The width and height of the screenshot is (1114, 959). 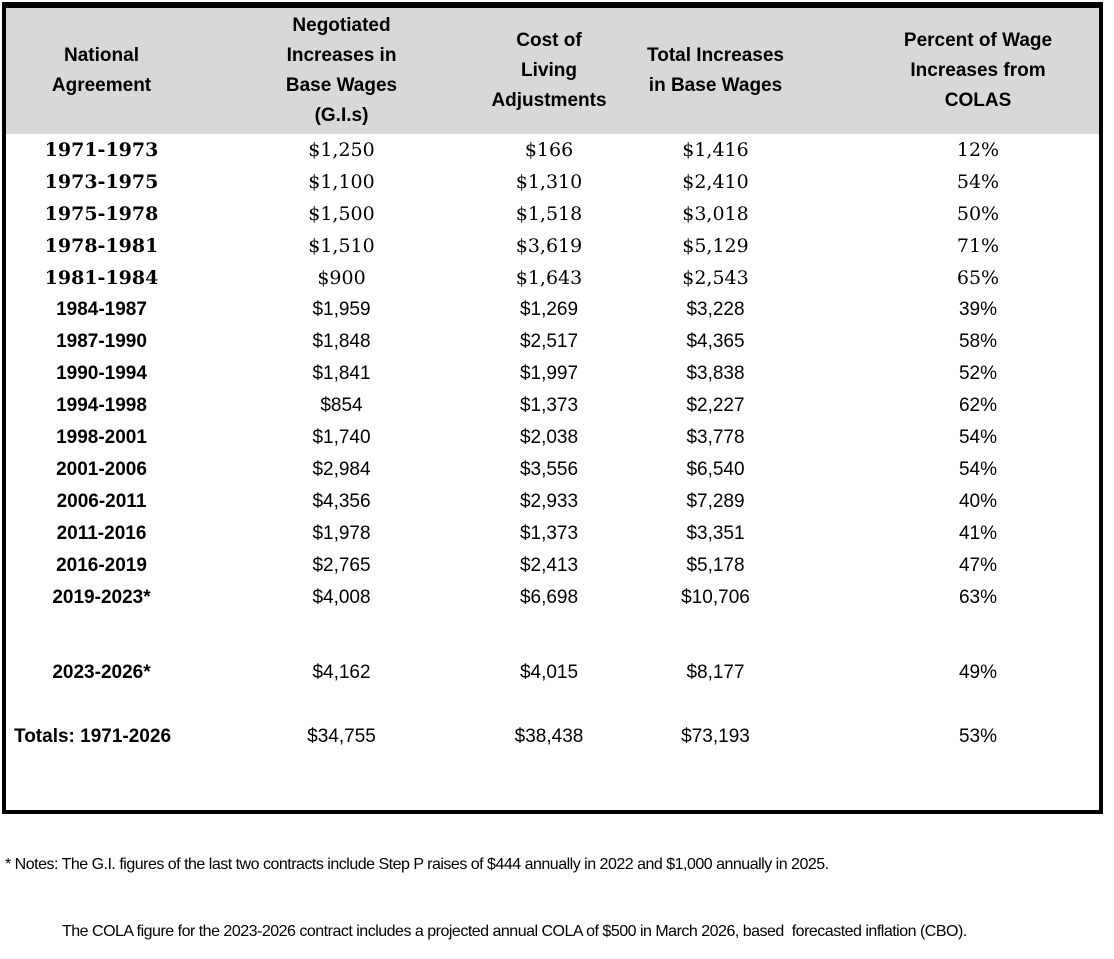 I want to click on percent-cell: 63%, so click(x=978, y=597).